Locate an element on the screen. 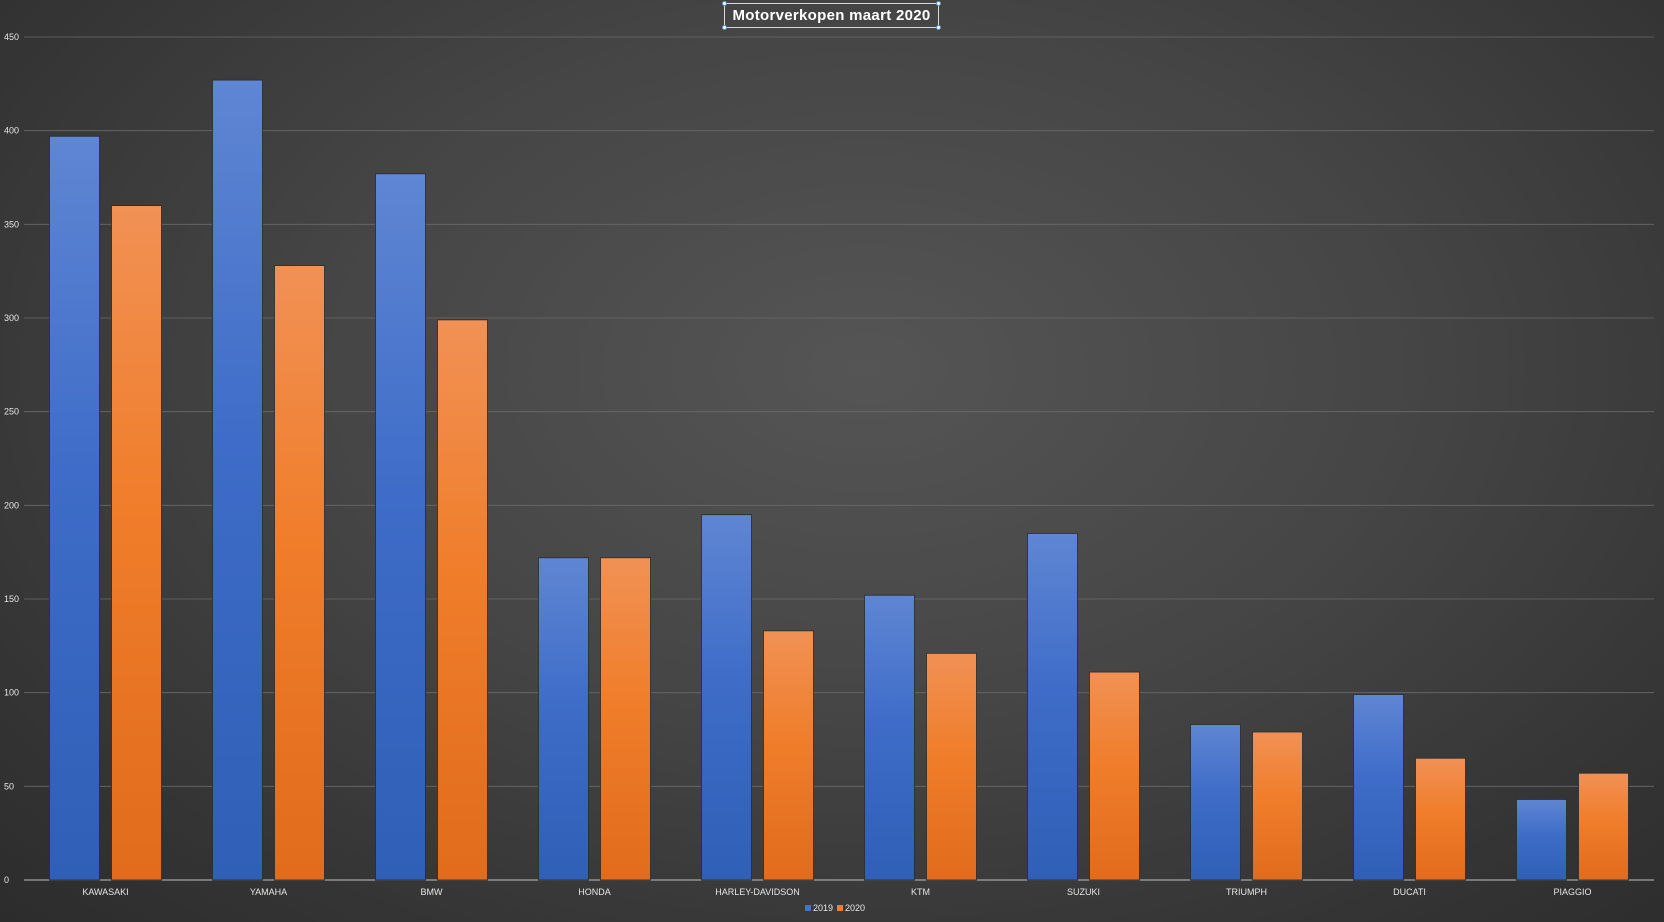 The image size is (1664, 922). y-tick-label: 100 is located at coordinates (11, 693).